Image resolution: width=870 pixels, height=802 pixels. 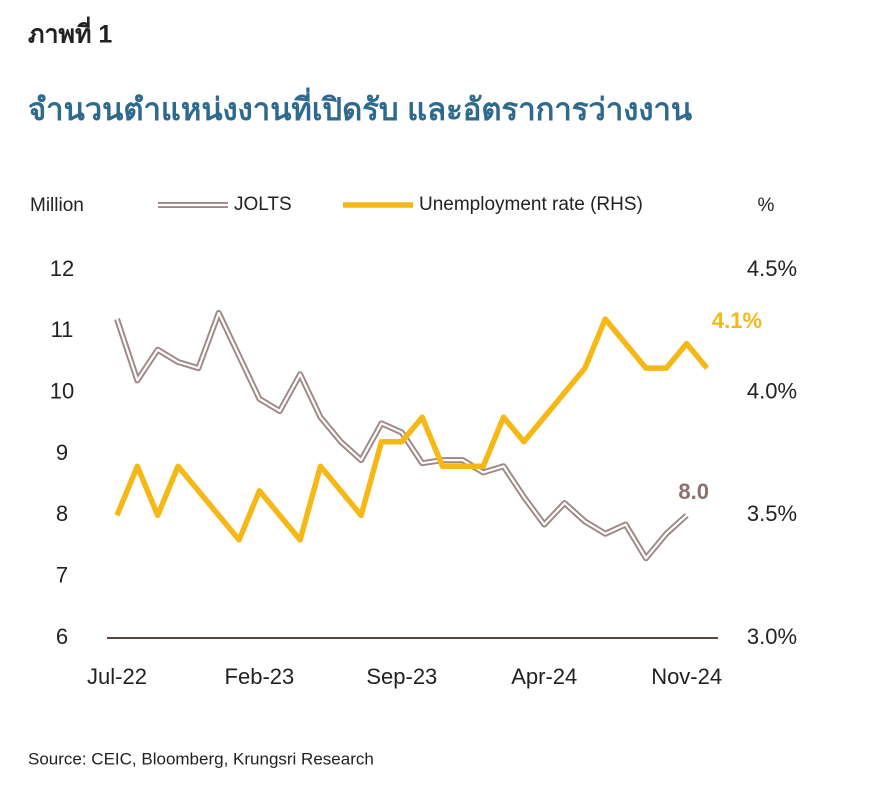 I want to click on y-tick-label: 8, so click(x=62, y=513).